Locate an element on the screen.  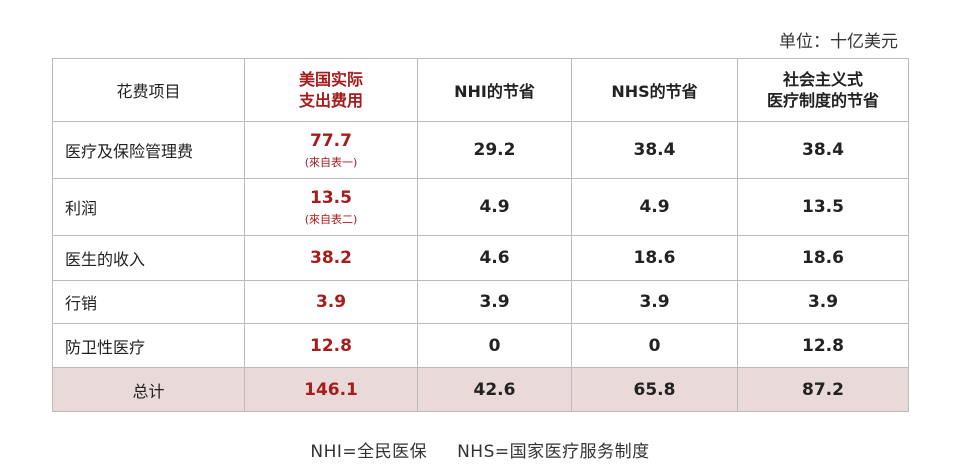
total-label: 总计 is located at coordinates (148, 389).